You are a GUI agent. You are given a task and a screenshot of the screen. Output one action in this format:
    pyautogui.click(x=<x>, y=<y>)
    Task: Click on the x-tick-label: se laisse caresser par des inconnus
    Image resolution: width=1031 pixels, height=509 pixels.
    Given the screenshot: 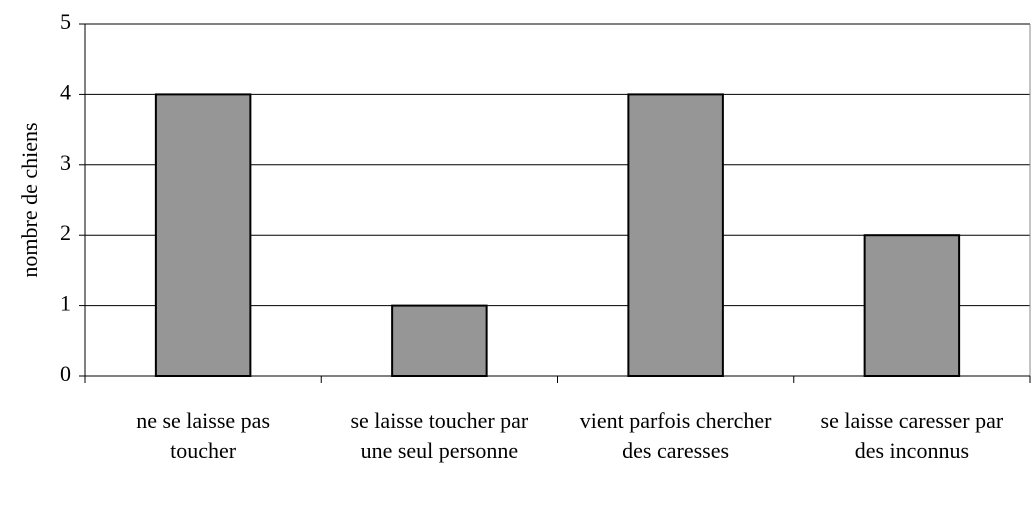 What is the action you would take?
    pyautogui.click(x=912, y=435)
    